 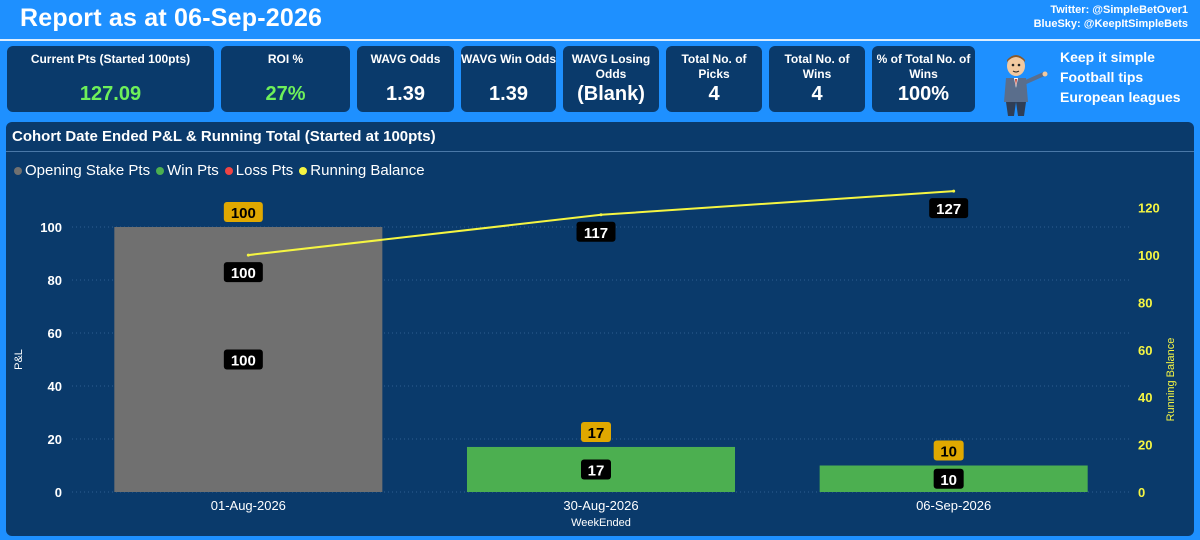 I want to click on y2-tick-label: 20, so click(x=1145, y=445).